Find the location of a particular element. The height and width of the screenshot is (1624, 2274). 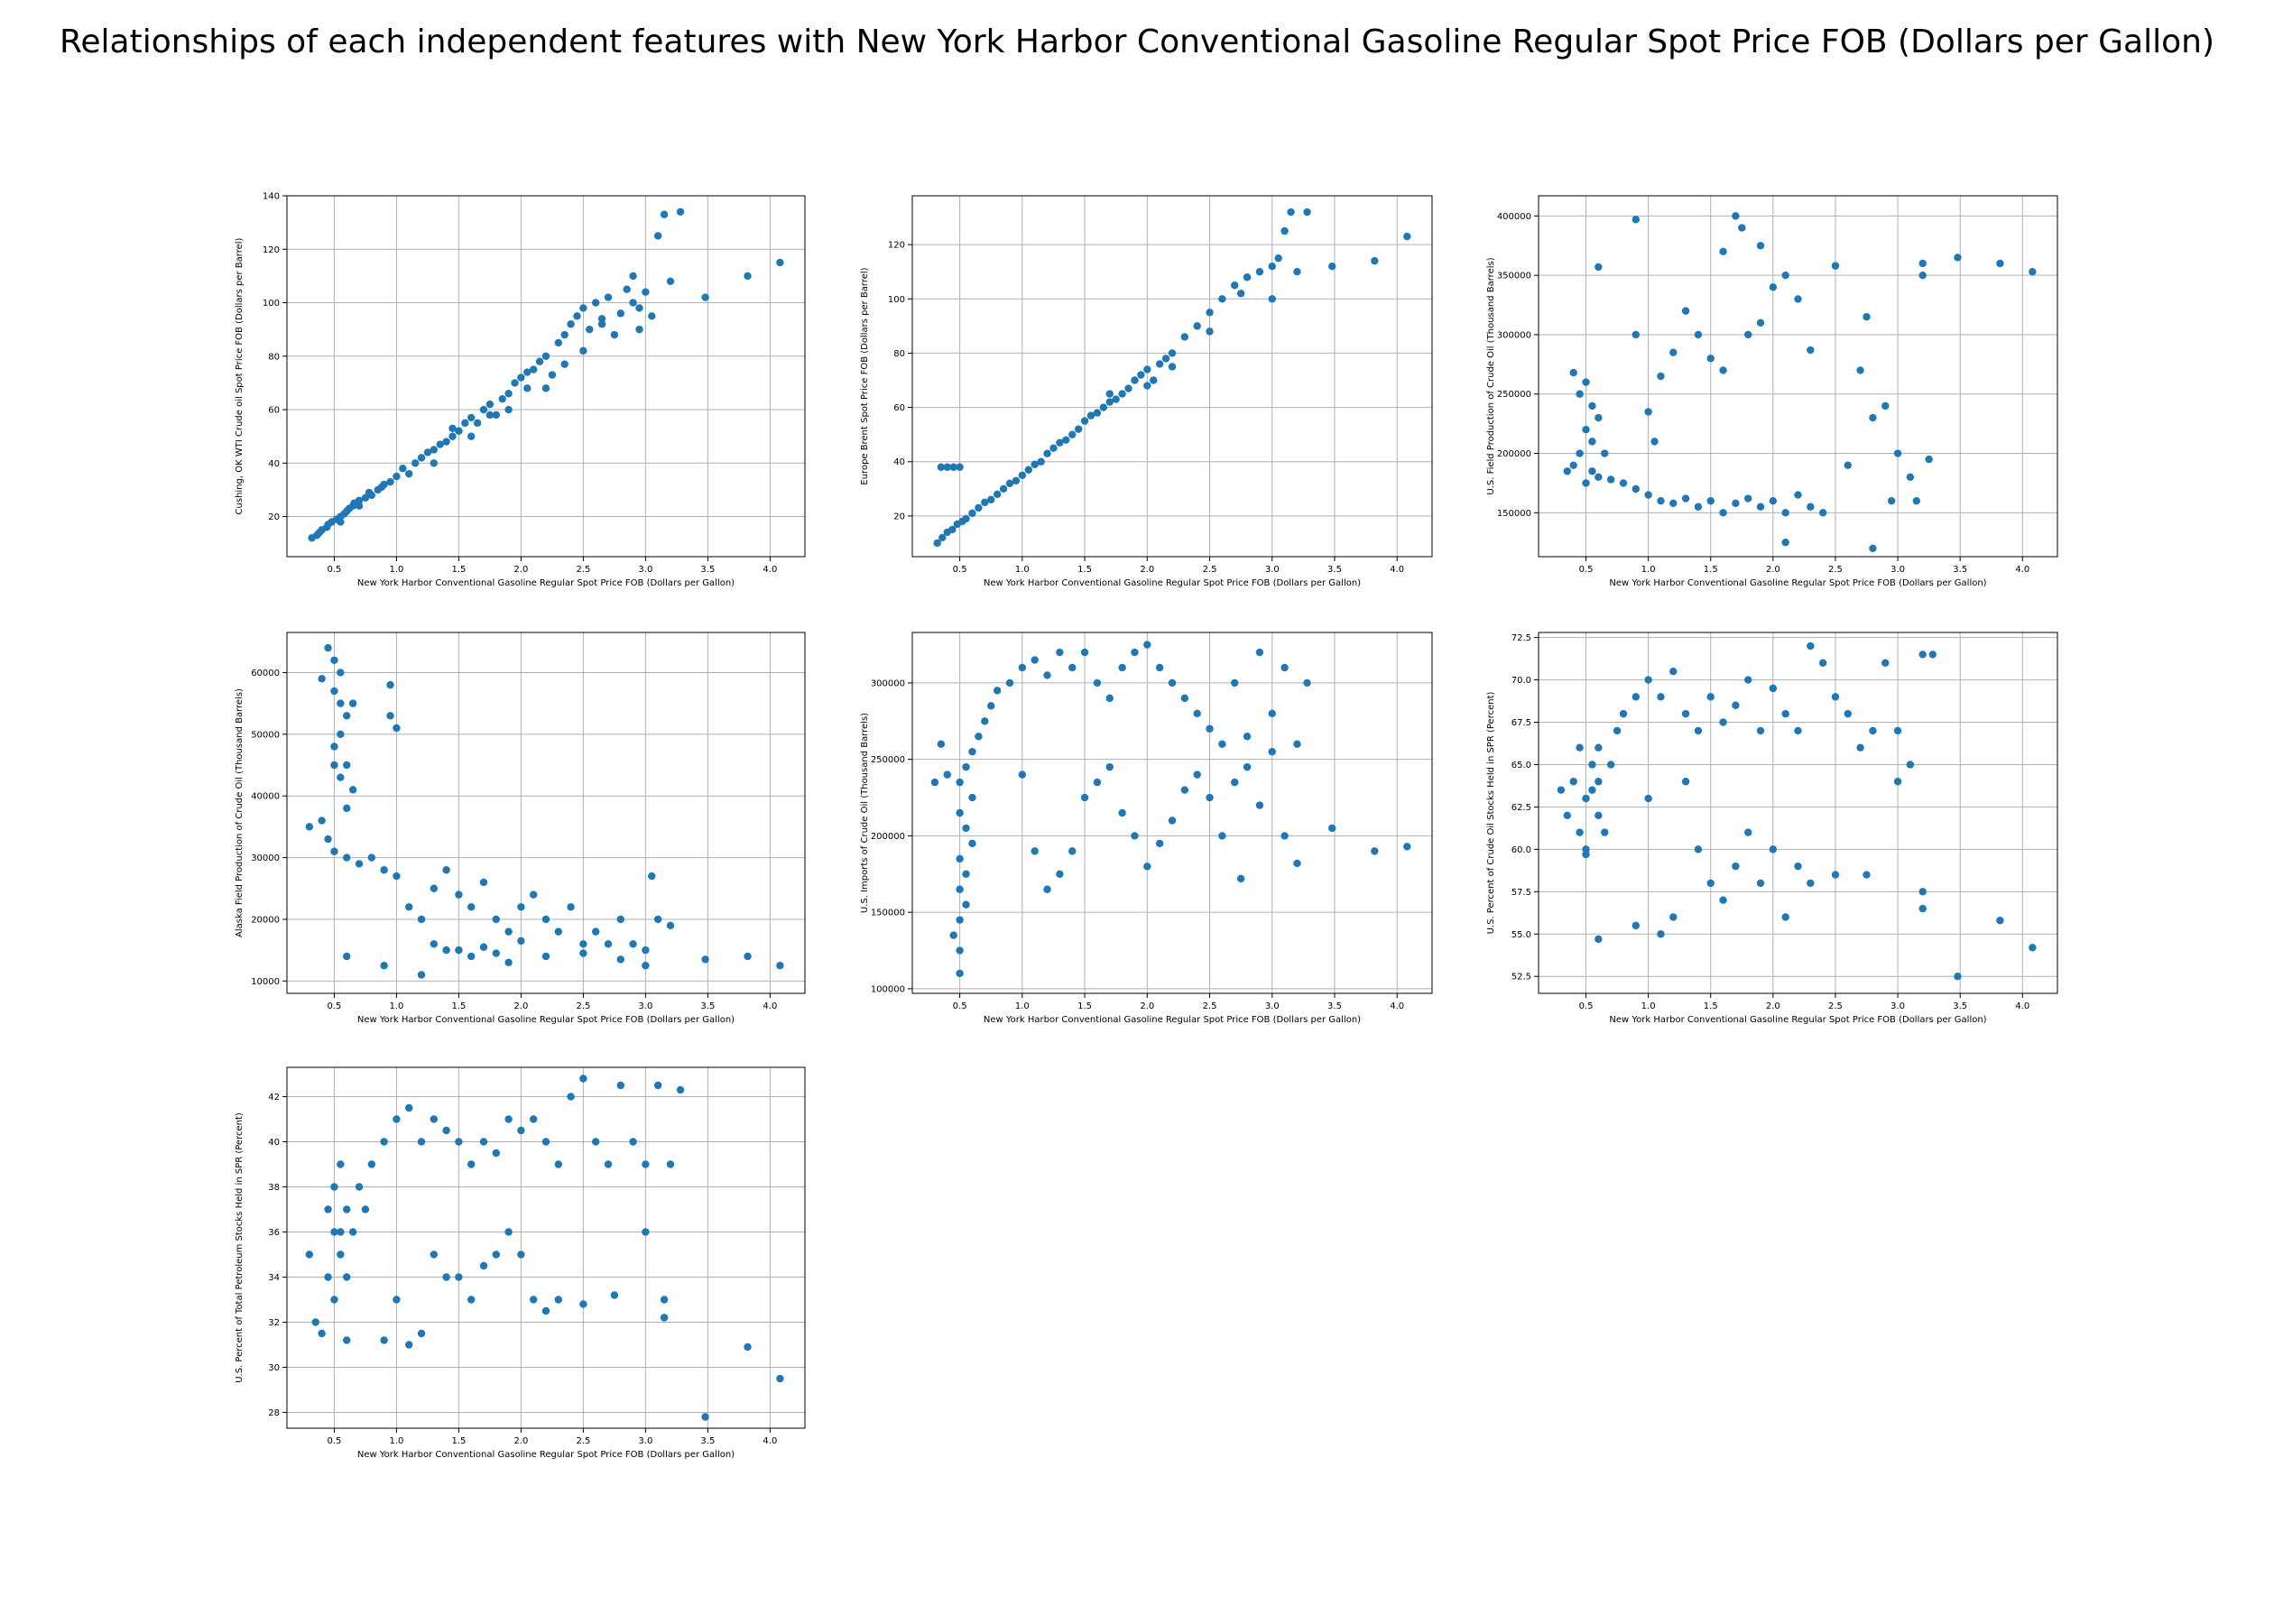

y-tick-label: 10000 is located at coordinates (265, 982).